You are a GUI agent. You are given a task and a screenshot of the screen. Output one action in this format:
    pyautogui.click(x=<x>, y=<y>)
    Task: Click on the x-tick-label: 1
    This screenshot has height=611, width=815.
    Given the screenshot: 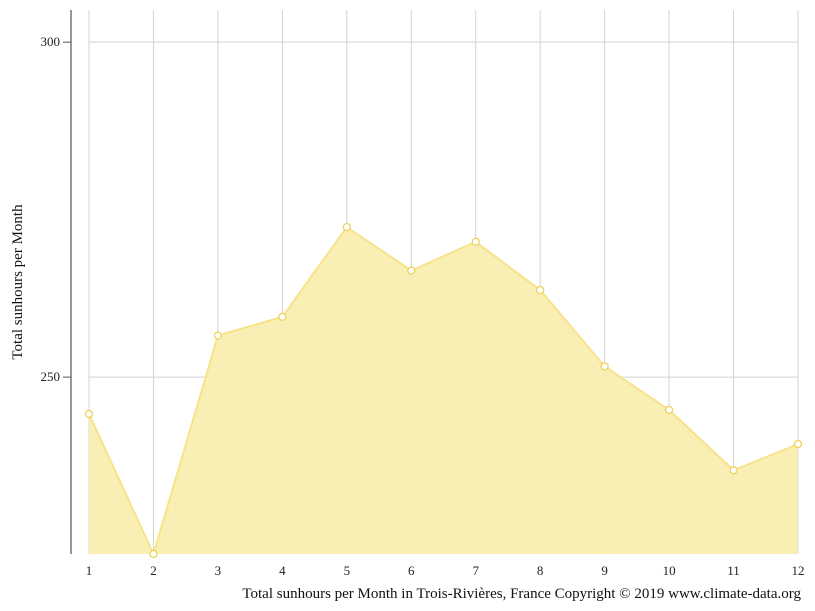 What is the action you would take?
    pyautogui.click(x=89, y=570)
    